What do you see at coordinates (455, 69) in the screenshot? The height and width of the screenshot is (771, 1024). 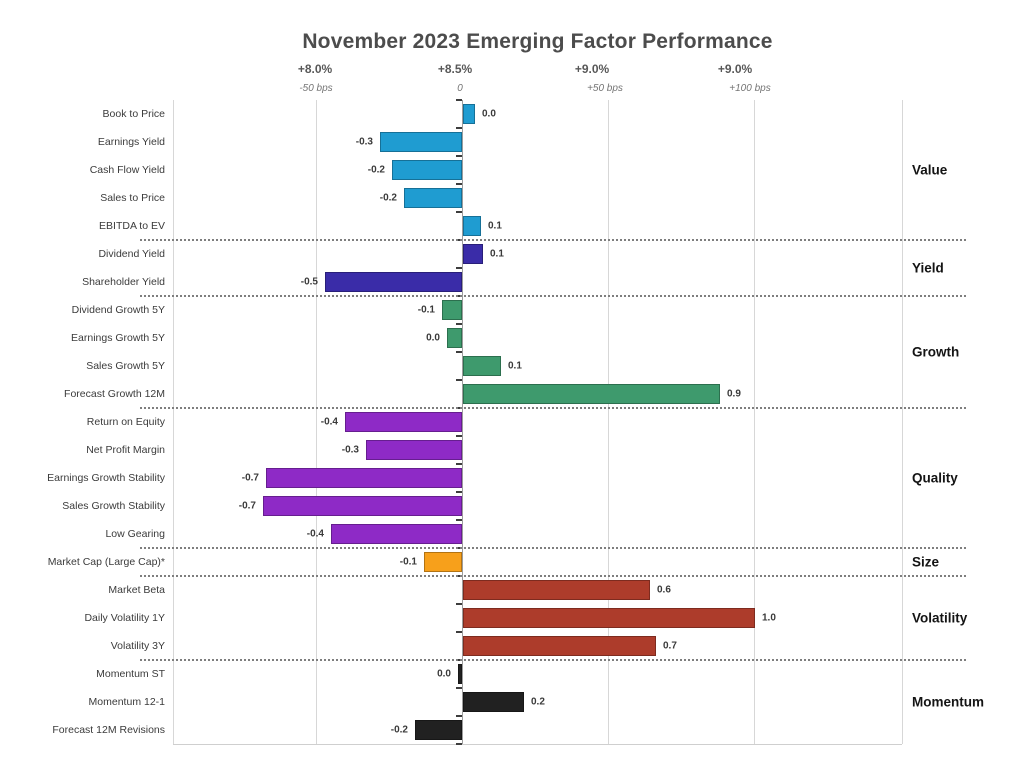 I see `axis-level-label-1: +8.5%` at bounding box center [455, 69].